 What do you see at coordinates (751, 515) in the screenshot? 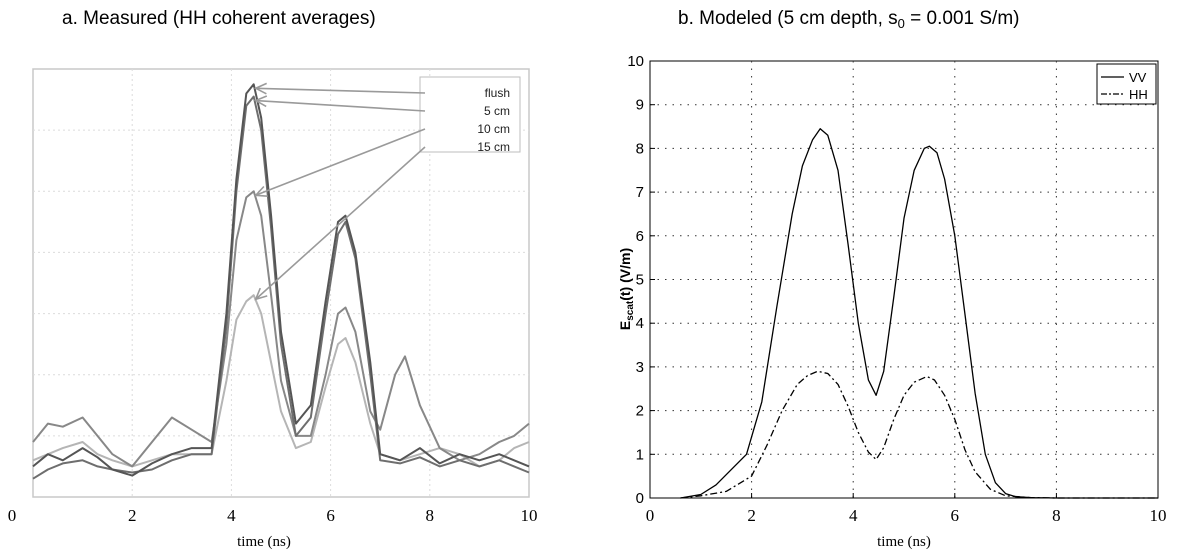
I see `panel-b-x-tick-label: 2` at bounding box center [751, 515].